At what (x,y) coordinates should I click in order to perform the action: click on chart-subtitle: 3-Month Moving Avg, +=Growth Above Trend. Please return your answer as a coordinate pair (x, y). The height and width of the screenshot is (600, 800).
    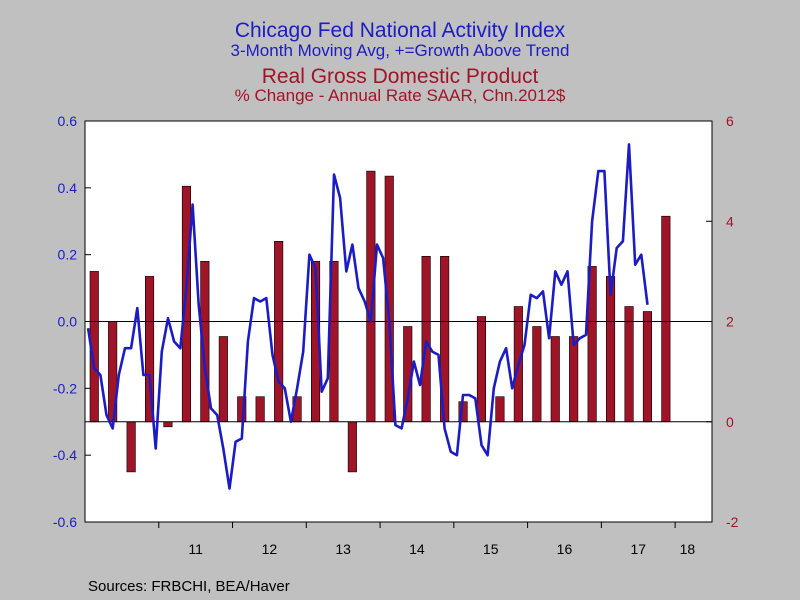
    Looking at the image, I should click on (400, 50).